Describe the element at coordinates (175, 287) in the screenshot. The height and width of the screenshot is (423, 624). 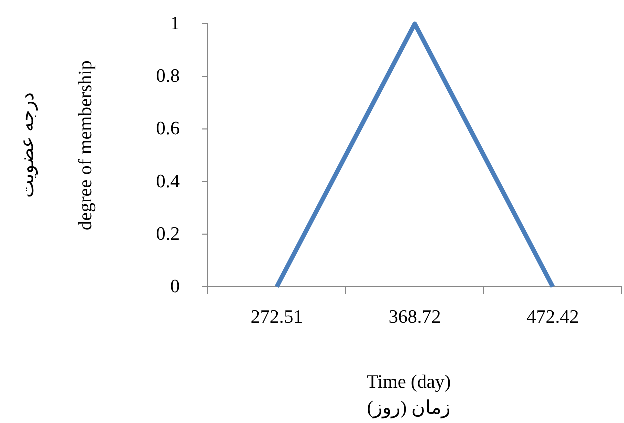
I see `y-tick-label: 0` at that location.